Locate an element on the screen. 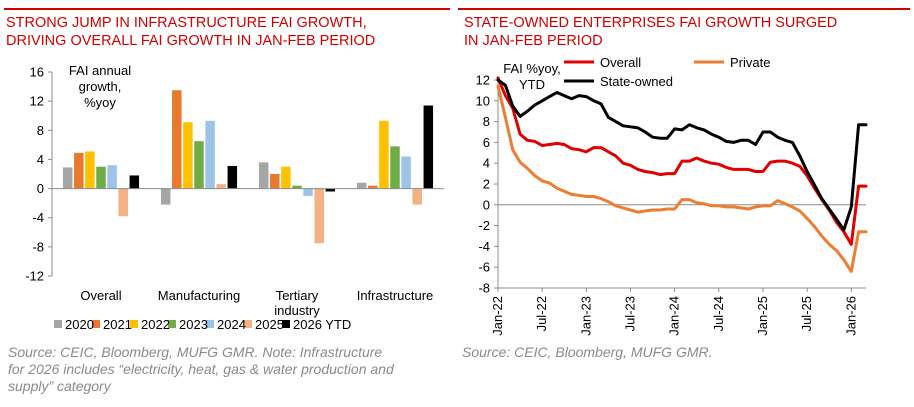 The image size is (914, 407). y-tick-label: 6 is located at coordinates (486, 142).